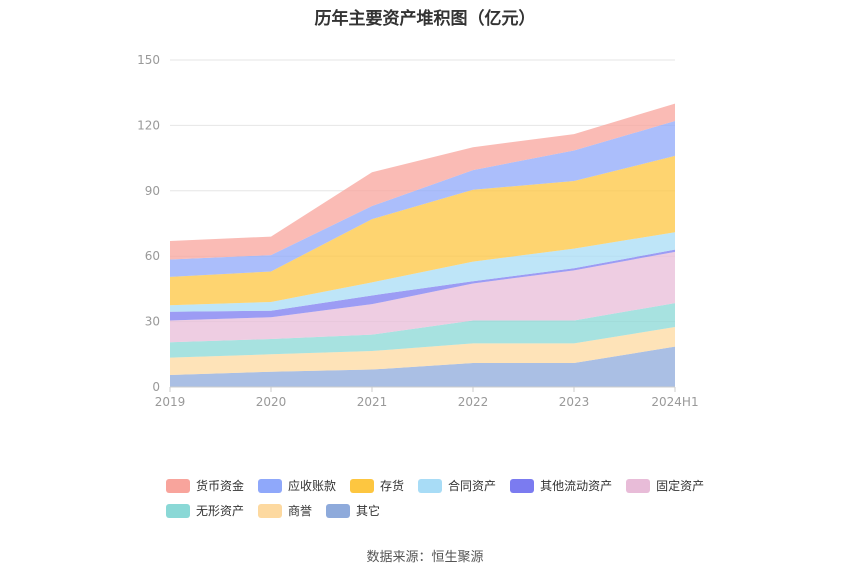  Describe the element at coordinates (377, 485) in the screenshot. I see `legend-item: 存货` at that location.